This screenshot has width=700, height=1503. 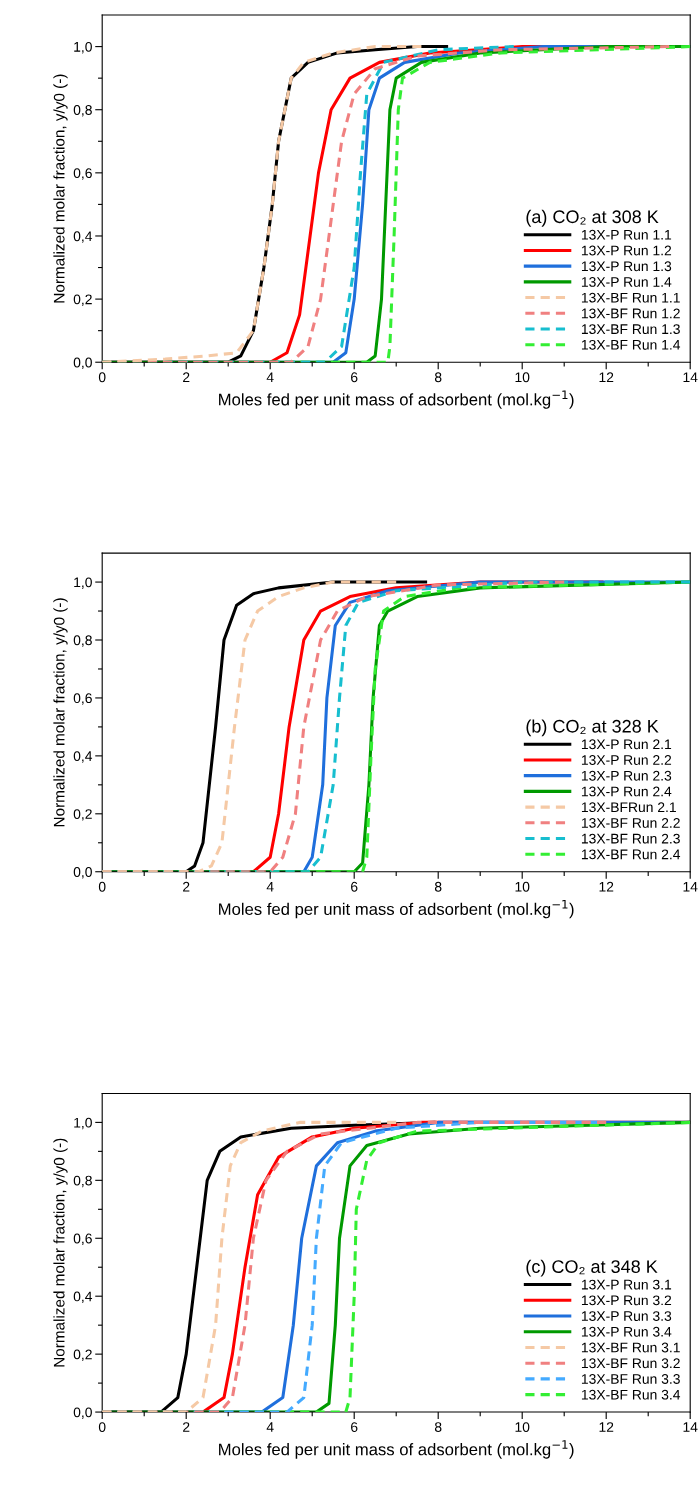 What do you see at coordinates (626, 1300) in the screenshot?
I see `legend-label: 13X-P Run 3.2` at bounding box center [626, 1300].